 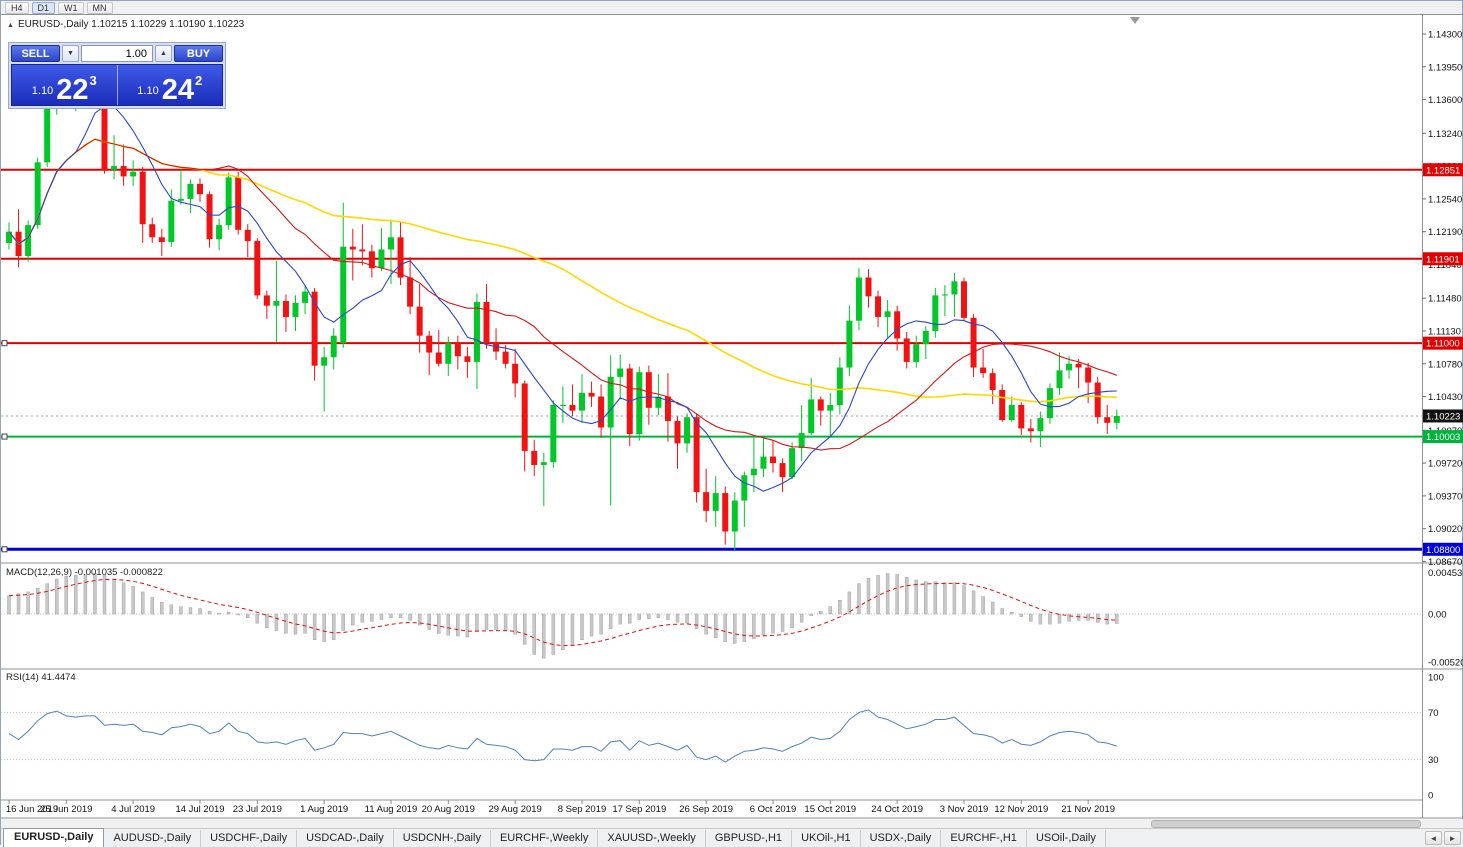 I want to click on level-price-badge-label: 1.08800, so click(x=1443, y=550).